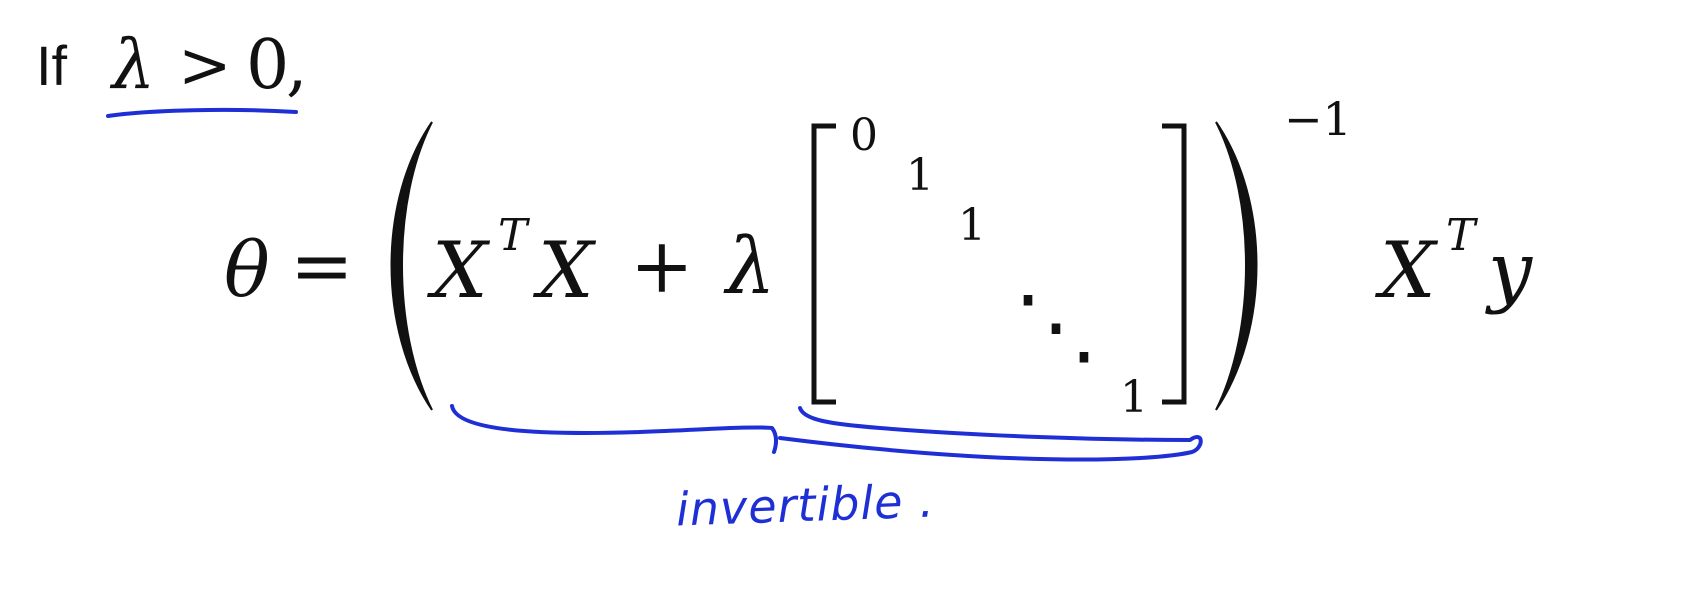 This screenshot has height=594, width=1692. I want to click on handwritten-annotation: invertible ., so click(805, 505).